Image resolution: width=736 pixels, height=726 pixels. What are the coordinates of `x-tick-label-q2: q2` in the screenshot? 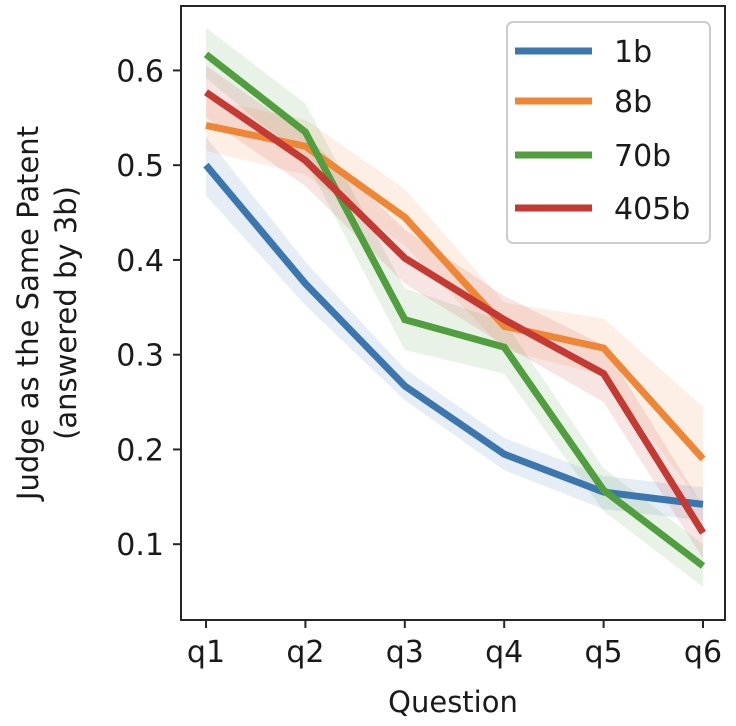 It's located at (305, 652).